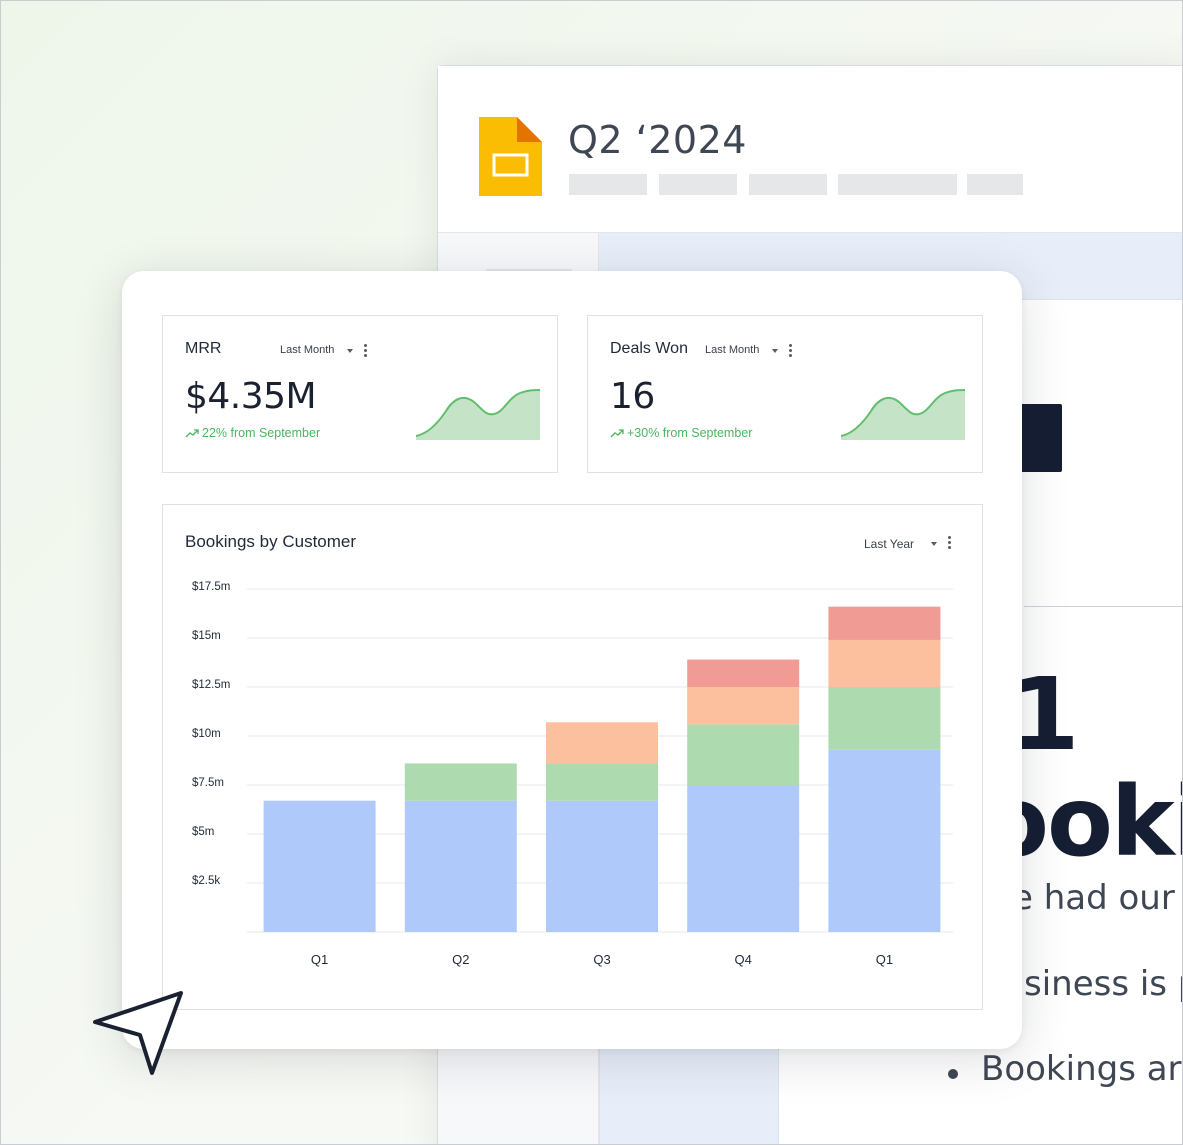  What do you see at coordinates (1093, 898) in the screenshot?
I see `slide-body-line: e had our` at bounding box center [1093, 898].